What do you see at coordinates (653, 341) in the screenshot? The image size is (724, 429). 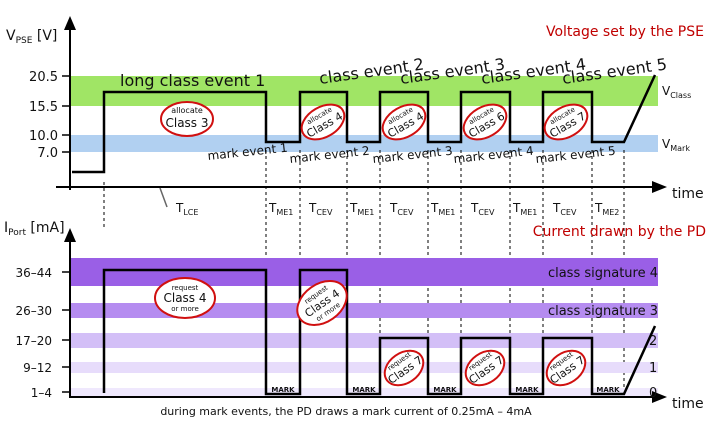 I see `class-signature-label: 2` at bounding box center [653, 341].